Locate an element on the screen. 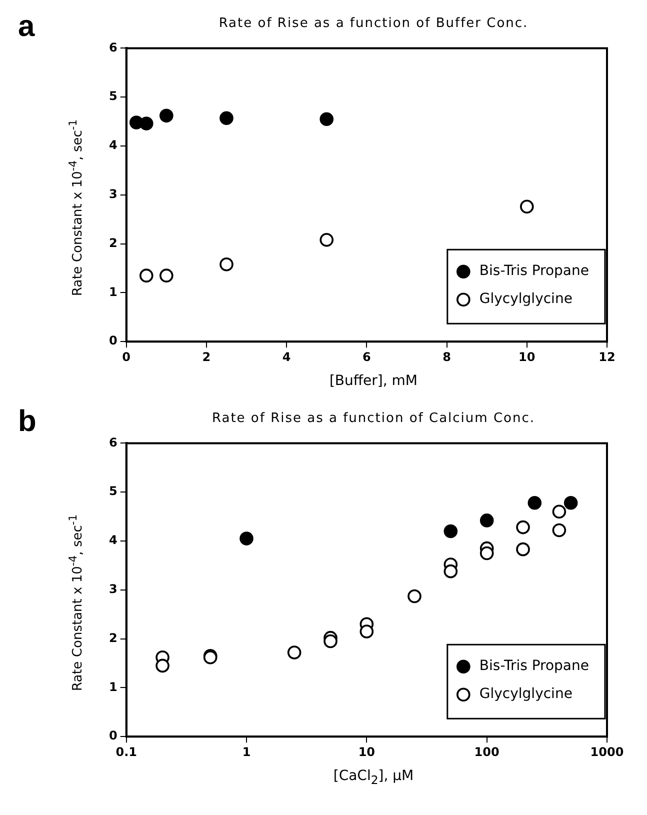  x-tick-label: 8 is located at coordinates (446, 357).